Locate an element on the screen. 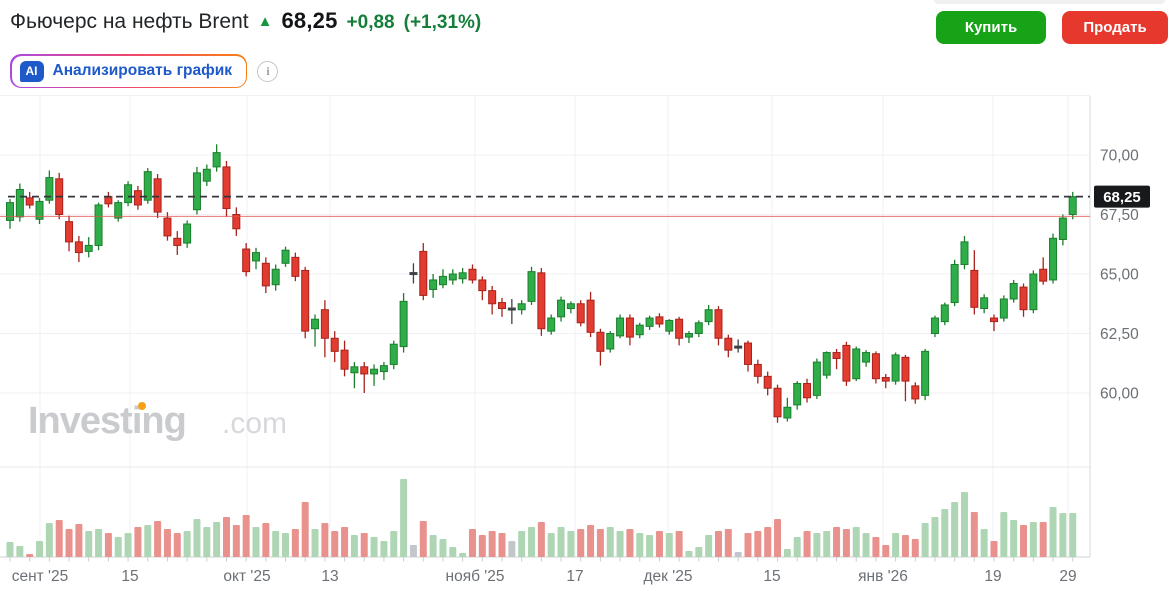 The height and width of the screenshot is (596, 1173). svg-text: 67,50 is located at coordinates (1119, 215).